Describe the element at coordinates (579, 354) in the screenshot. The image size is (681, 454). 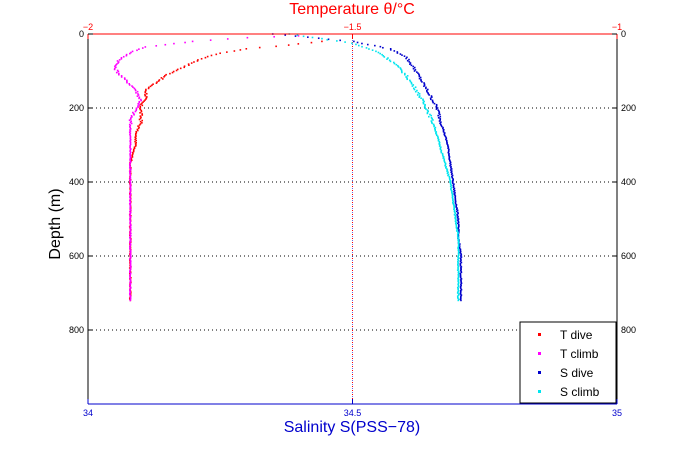
I see `legend-label: T climb` at that location.